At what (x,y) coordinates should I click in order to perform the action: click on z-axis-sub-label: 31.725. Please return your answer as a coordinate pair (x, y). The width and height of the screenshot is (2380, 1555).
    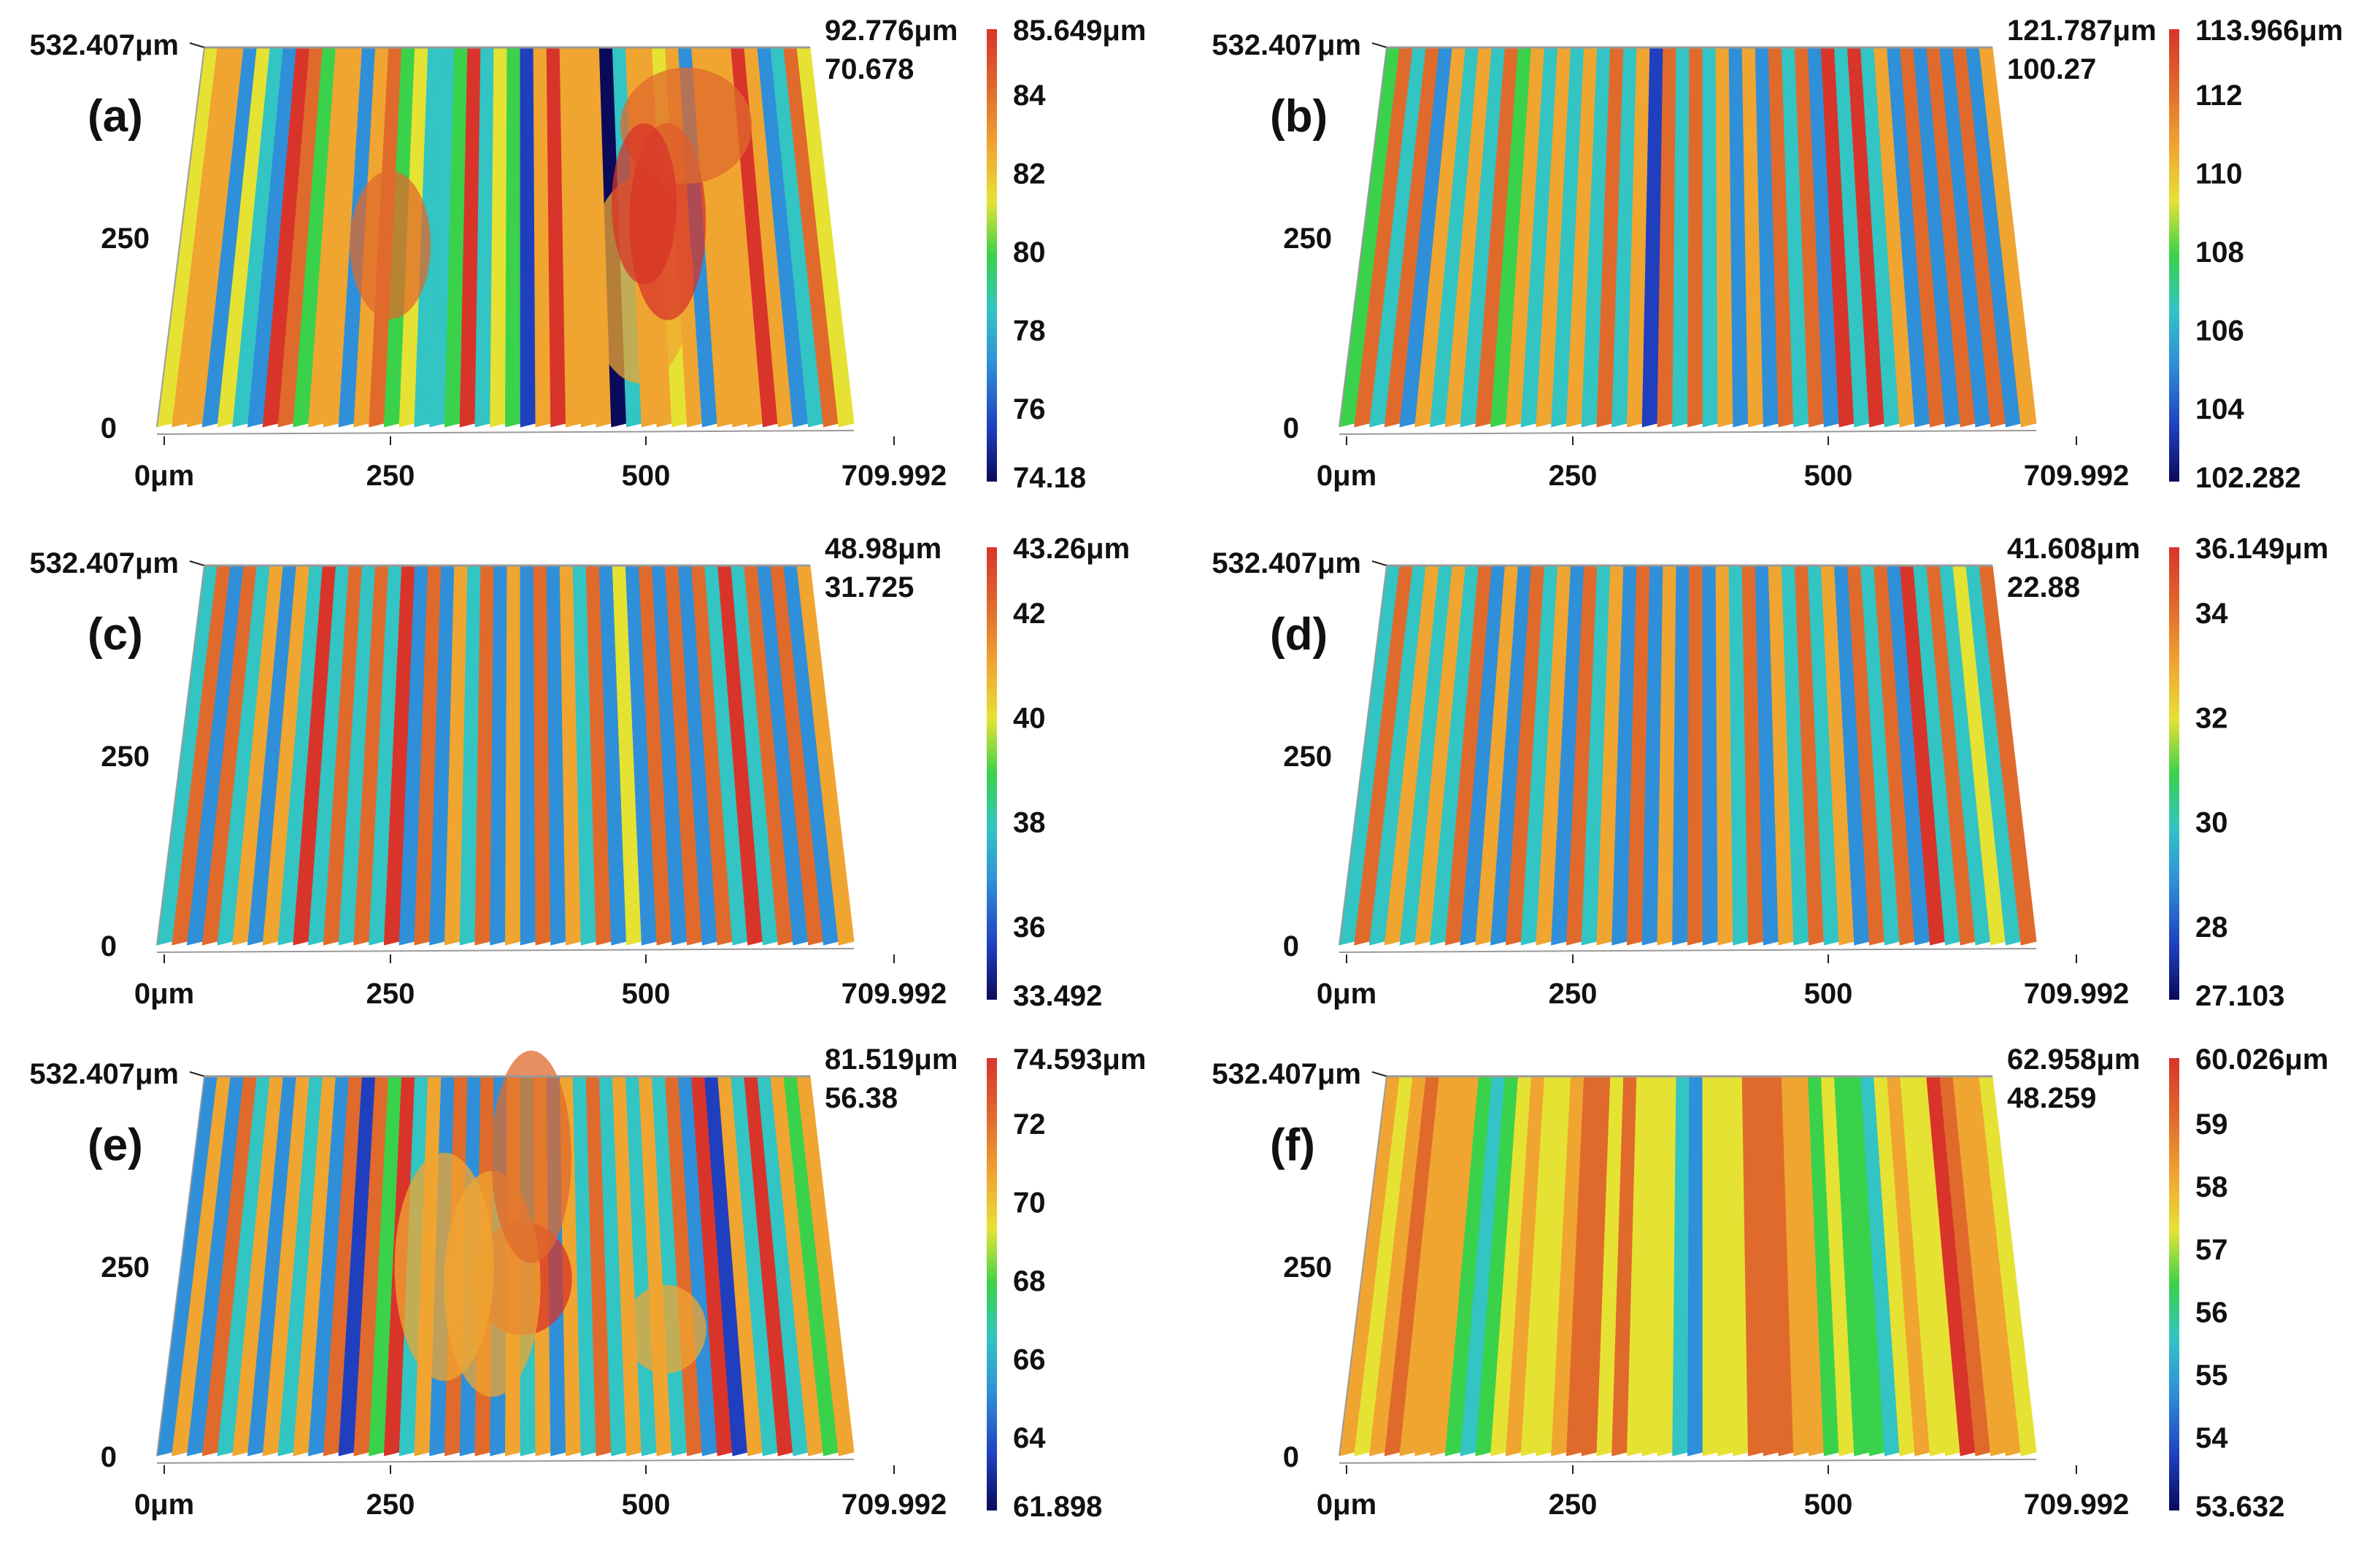
    Looking at the image, I should click on (869, 587).